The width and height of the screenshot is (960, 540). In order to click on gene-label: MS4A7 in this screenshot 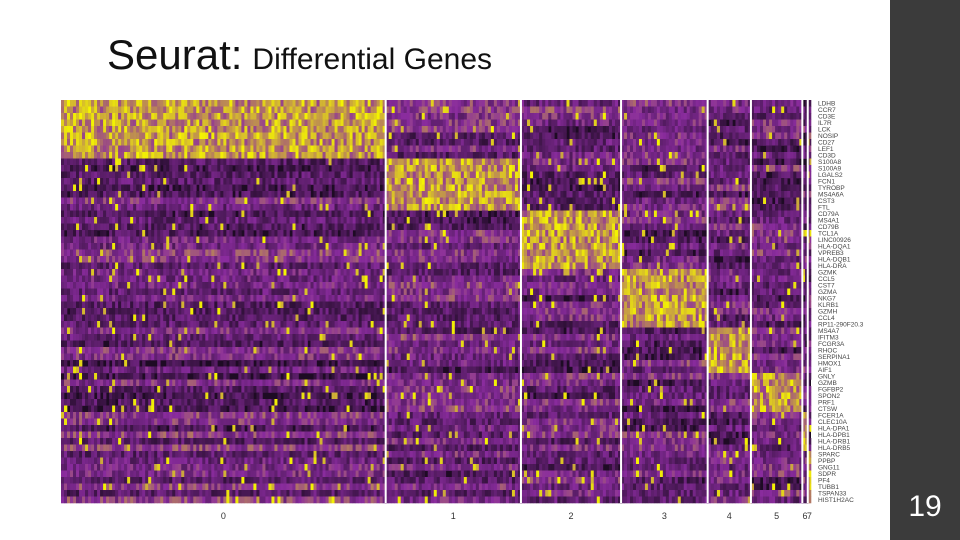, I will do `click(829, 331)`.